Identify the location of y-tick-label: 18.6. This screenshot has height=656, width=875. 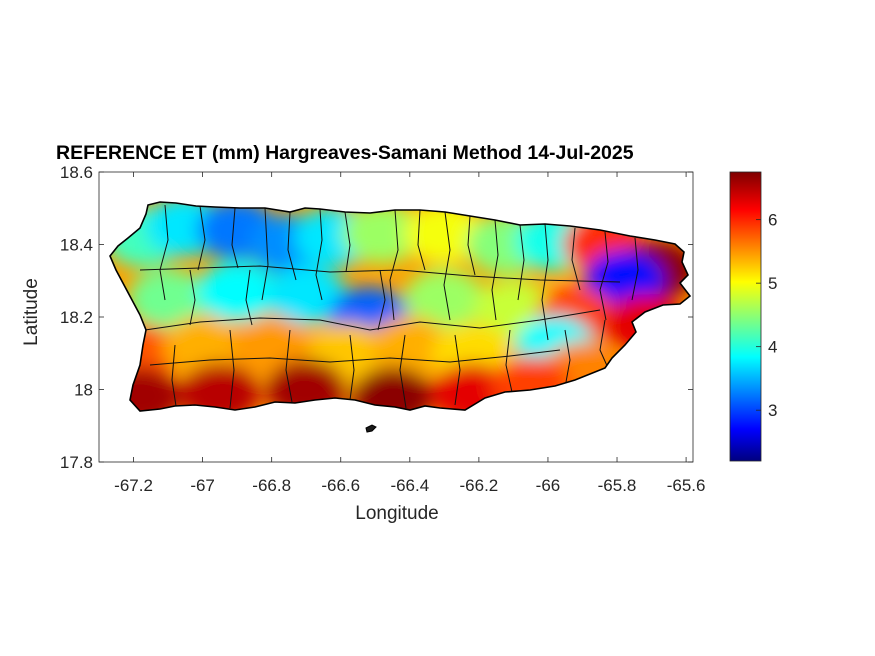
(76, 172).